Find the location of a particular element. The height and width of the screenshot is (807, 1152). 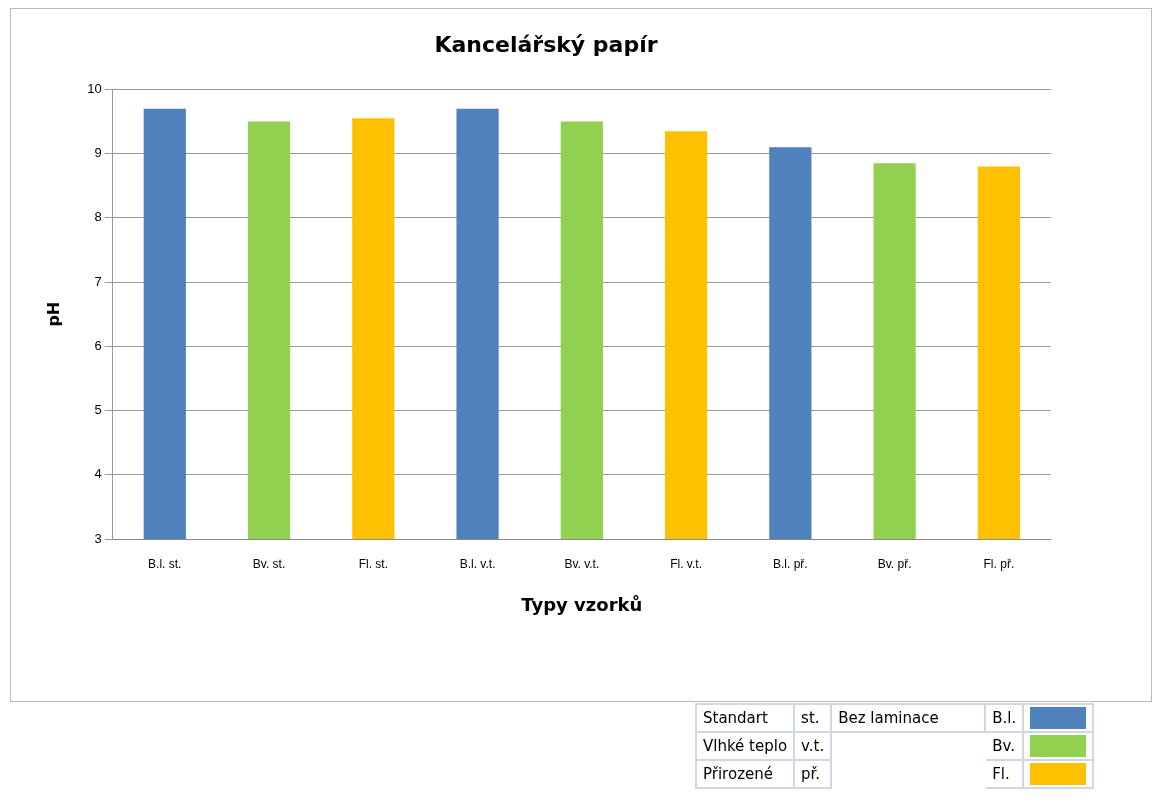

y-tick-label: 3 is located at coordinates (98, 538).